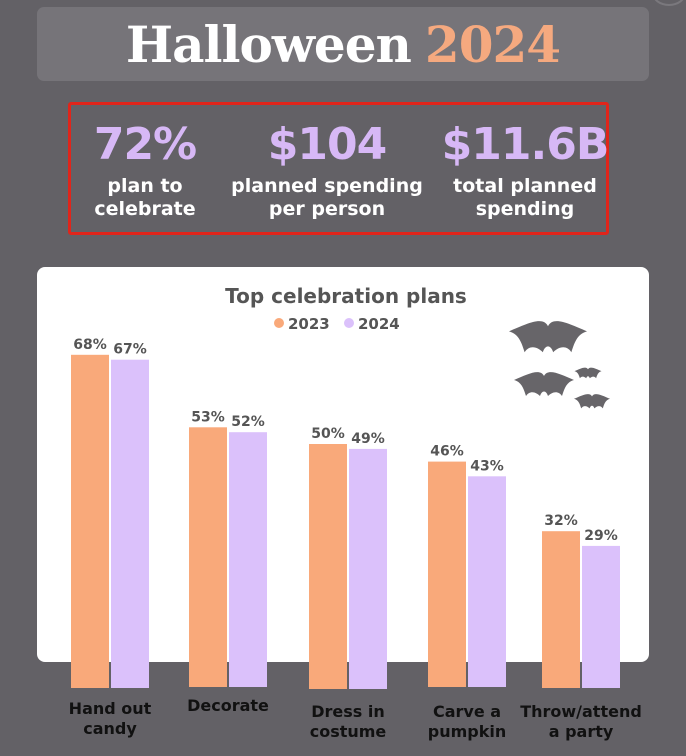 The height and width of the screenshot is (756, 686). What do you see at coordinates (90, 345) in the screenshot?
I see `data-label-2023-1: 68%` at bounding box center [90, 345].